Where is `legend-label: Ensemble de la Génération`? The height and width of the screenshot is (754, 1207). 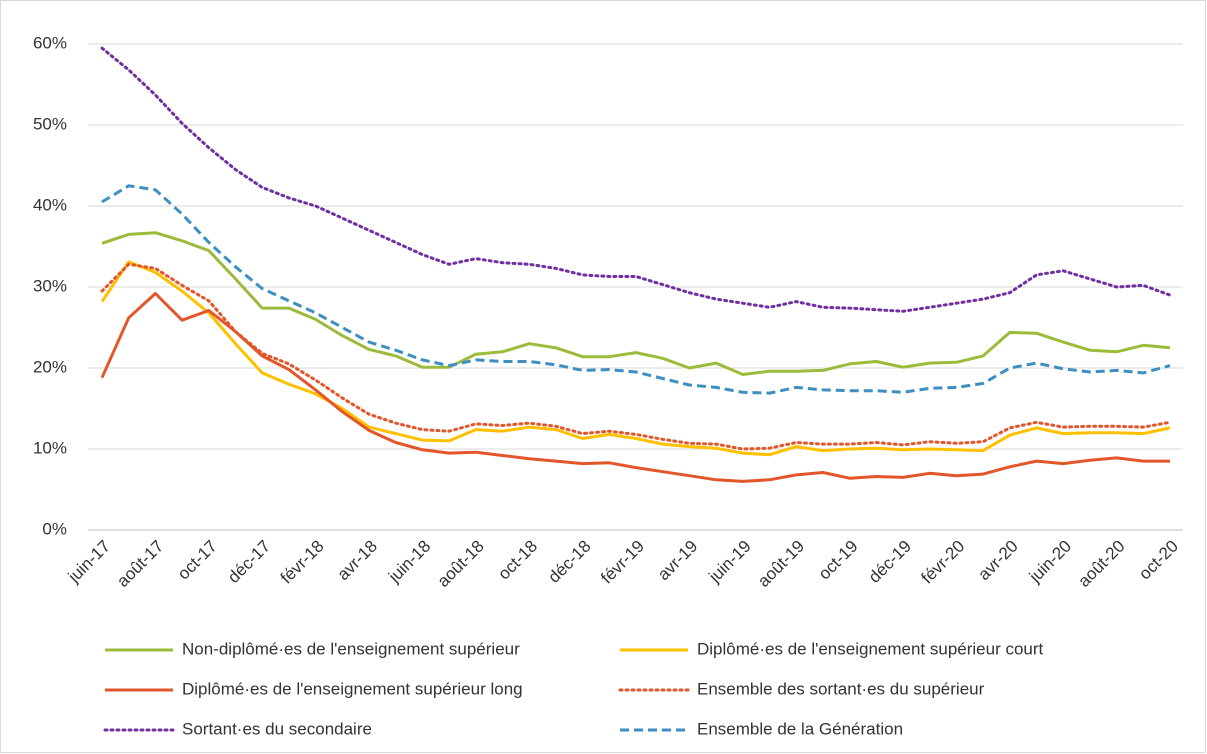 legend-label: Ensemble de la Génération is located at coordinates (800, 728).